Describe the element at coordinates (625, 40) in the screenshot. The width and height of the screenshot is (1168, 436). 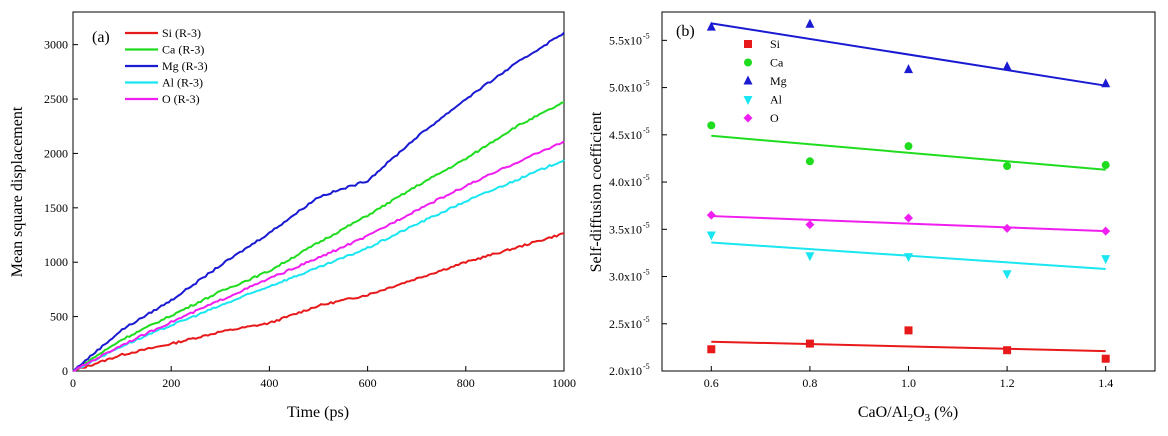
I see `chart-b-y-tick-label: 5.5x10` at that location.